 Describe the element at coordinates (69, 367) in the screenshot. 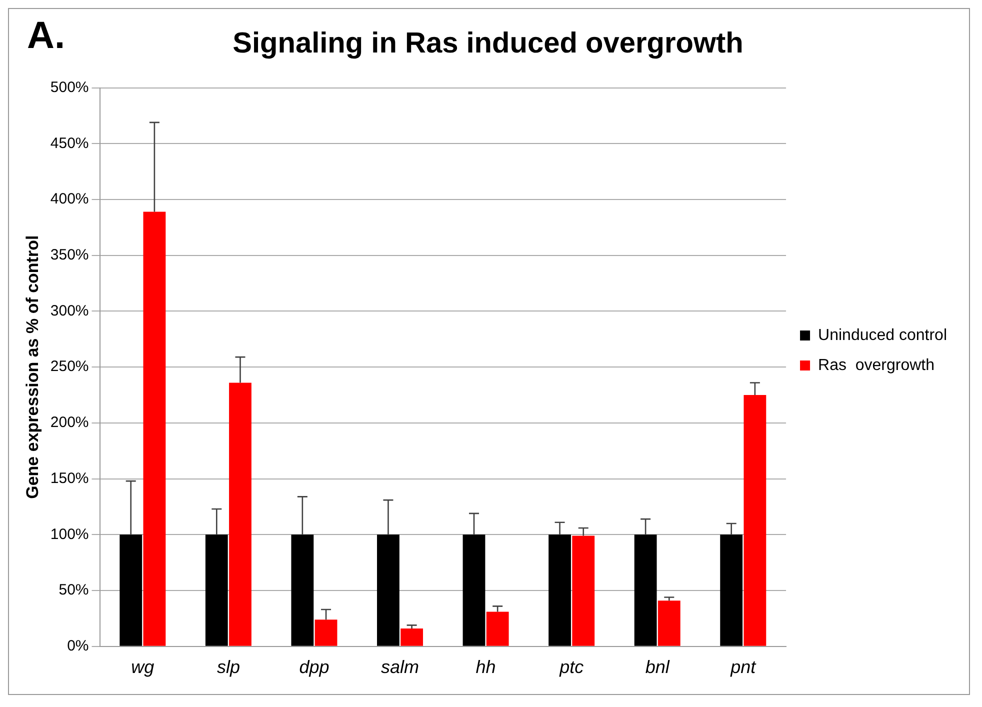

I see `y-tick-label: 250%` at that location.